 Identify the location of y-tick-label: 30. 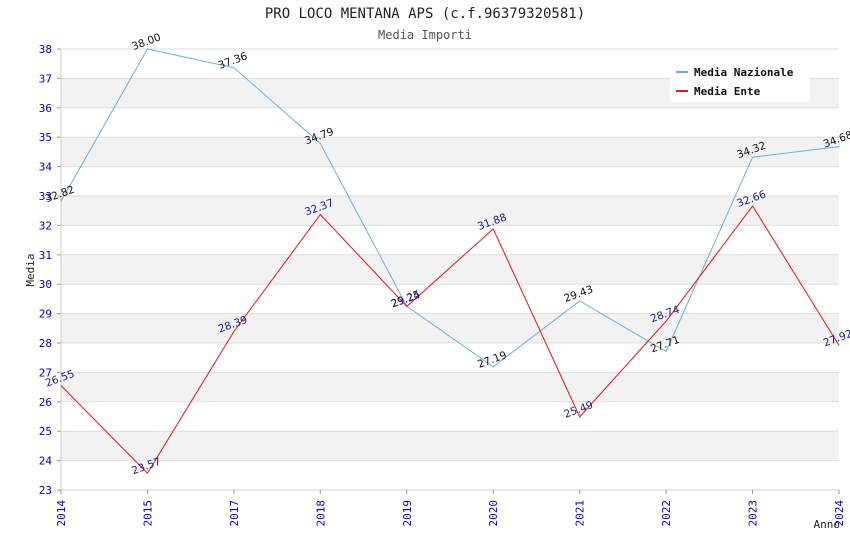
(45, 284).